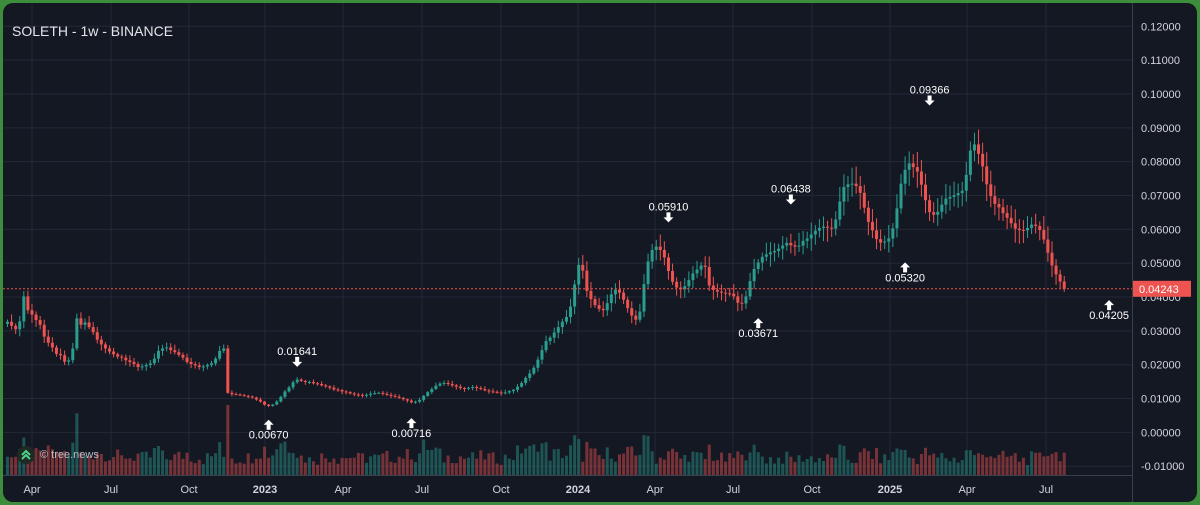 The height and width of the screenshot is (505, 1200). Describe the element at coordinates (69, 455) in the screenshot. I see `watermark-text: © tree.news` at that location.